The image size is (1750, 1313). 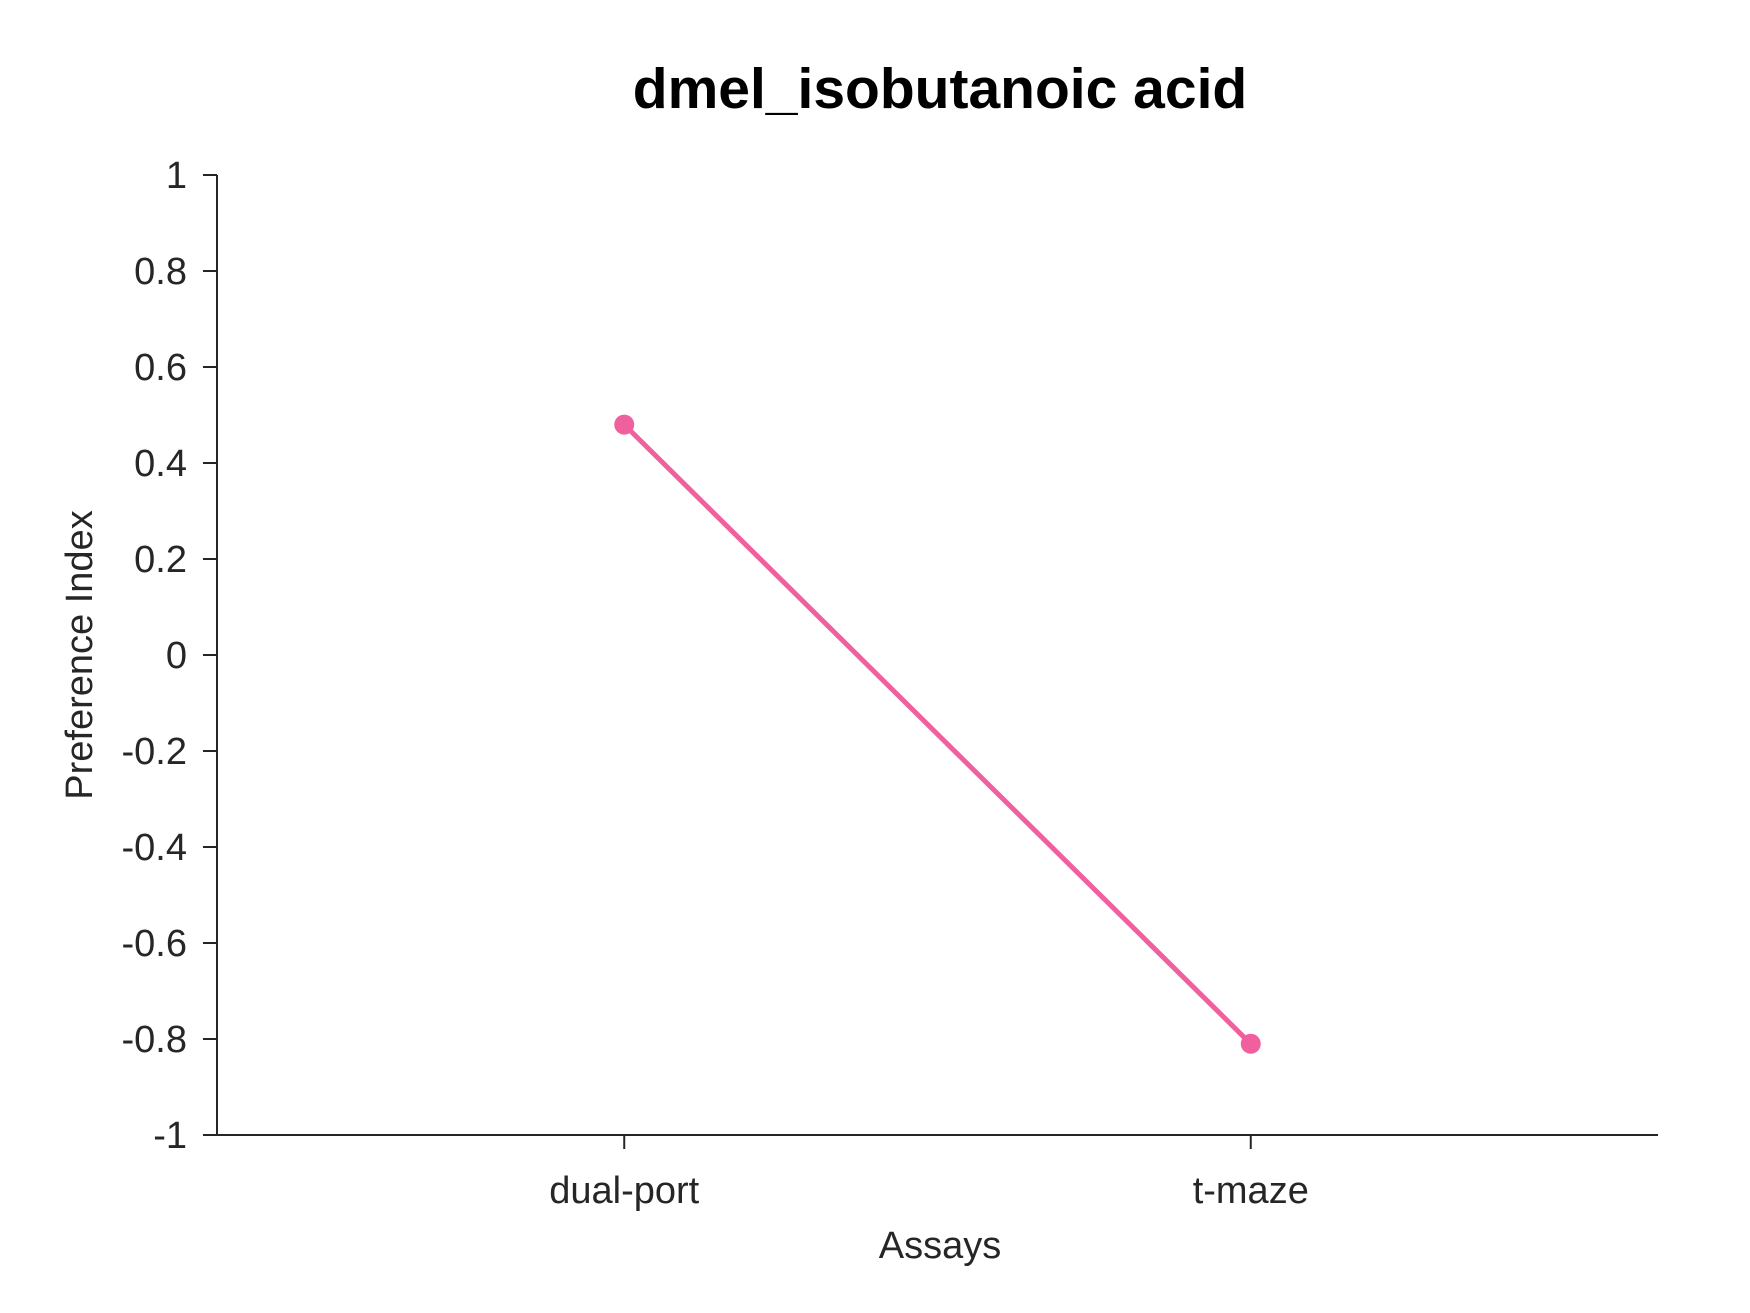 What do you see at coordinates (940, 89) in the screenshot?
I see `chart-title: dmel_isobutanoic acid` at bounding box center [940, 89].